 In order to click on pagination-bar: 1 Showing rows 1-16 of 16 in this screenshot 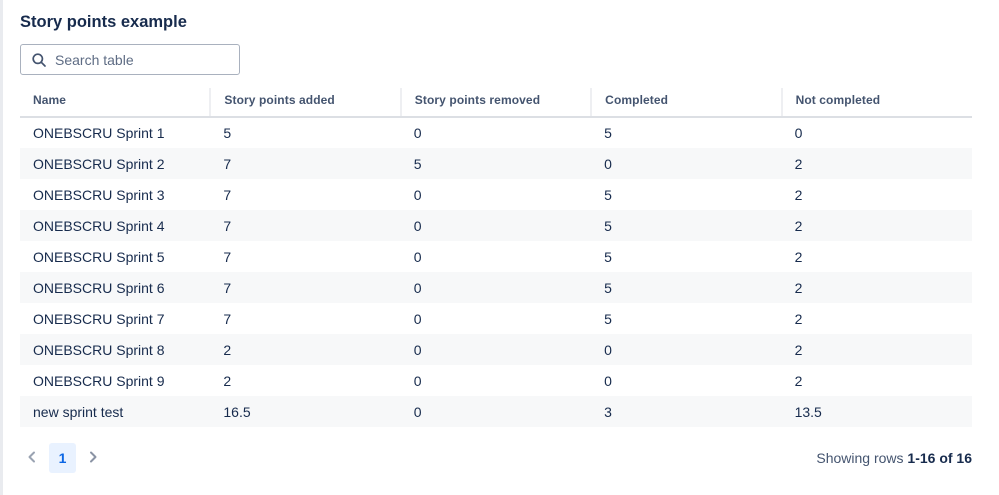, I will do `click(496, 458)`.